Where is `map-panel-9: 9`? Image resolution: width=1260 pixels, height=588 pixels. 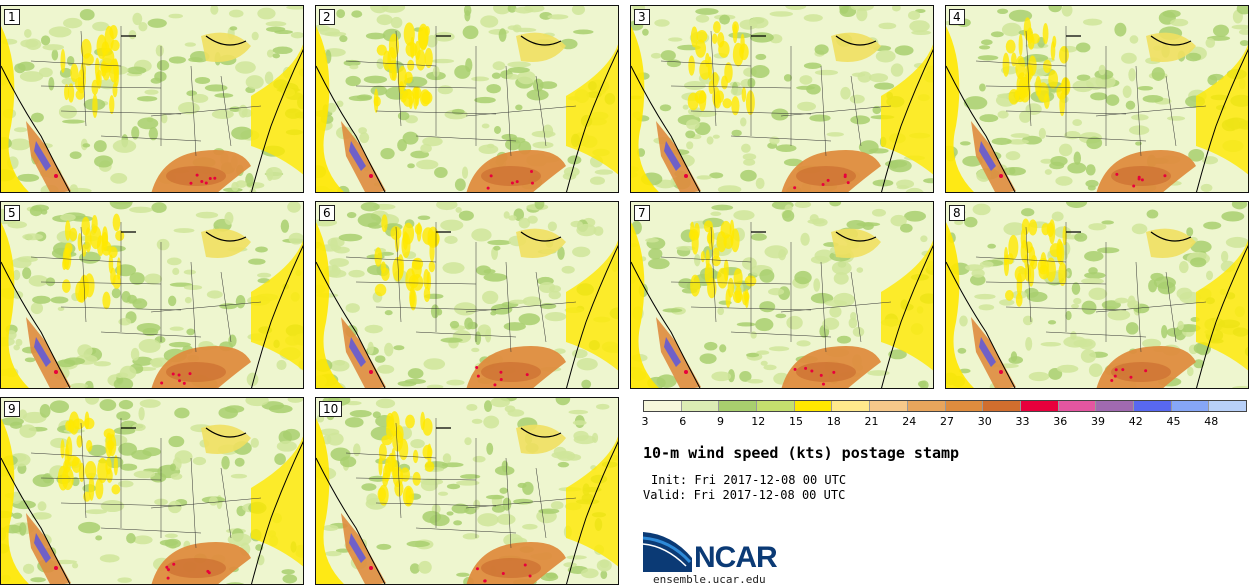 map-panel-9: 9 is located at coordinates (152, 491).